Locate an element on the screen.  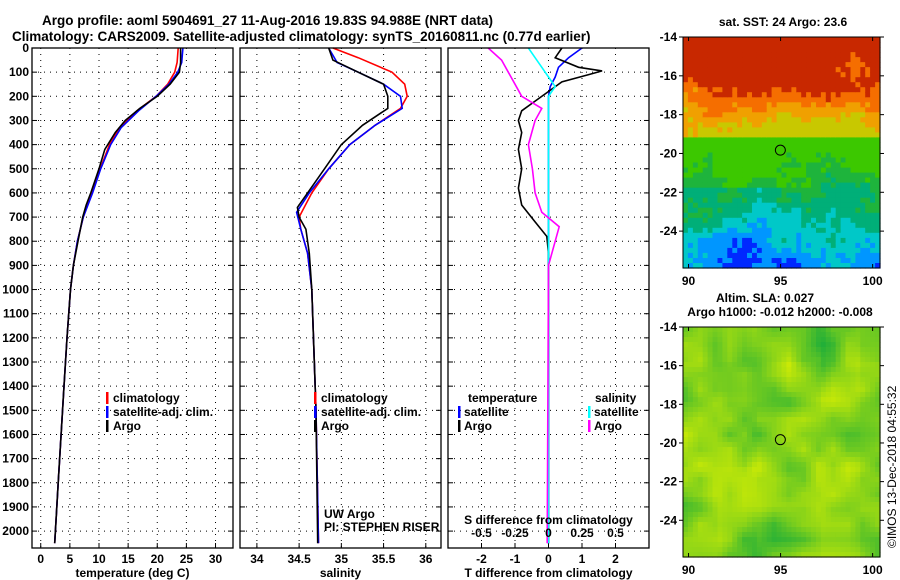
x-axis-label: salinity is located at coordinates (341, 573).